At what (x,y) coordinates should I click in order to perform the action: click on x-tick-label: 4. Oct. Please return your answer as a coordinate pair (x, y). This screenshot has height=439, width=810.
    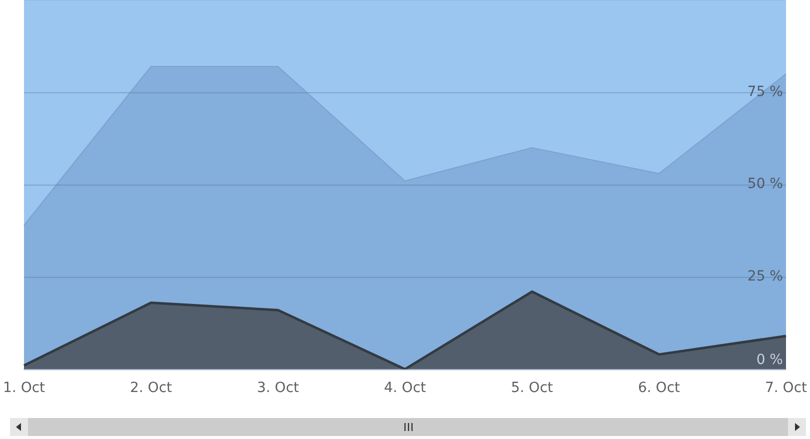
    Looking at the image, I should click on (405, 388).